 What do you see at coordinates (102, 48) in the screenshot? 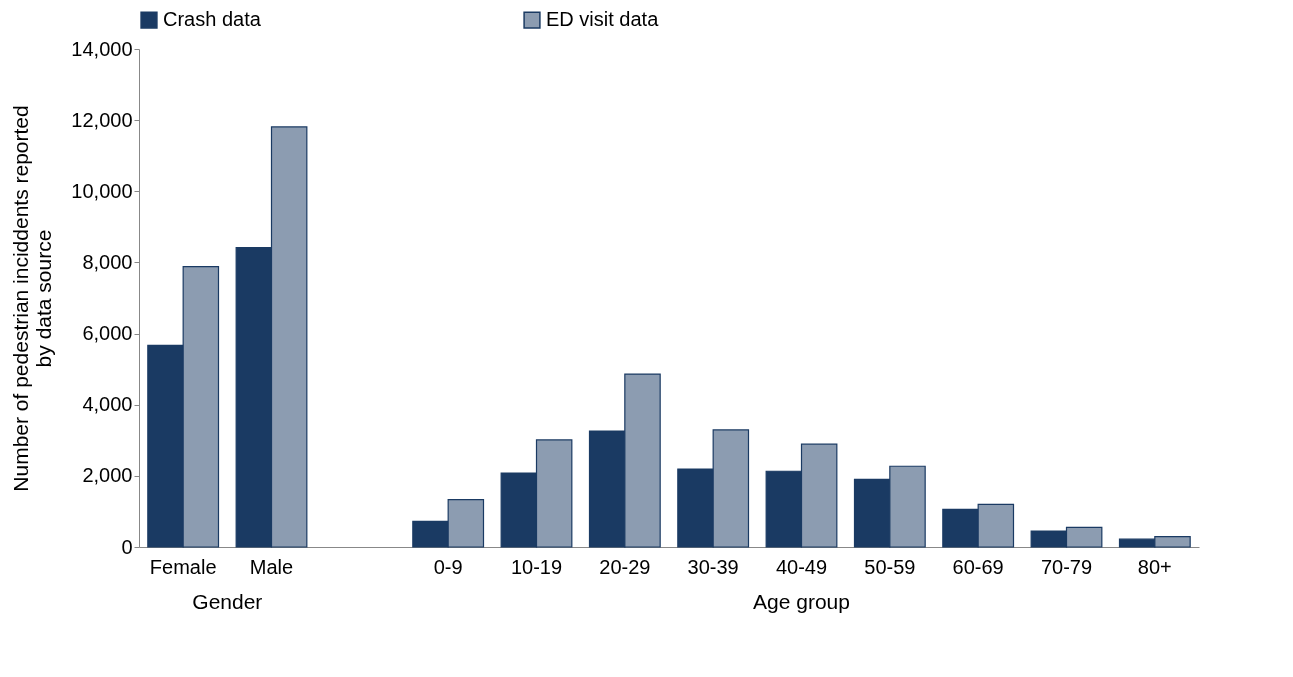
I see `y-tick-label: 14,000` at bounding box center [102, 48].